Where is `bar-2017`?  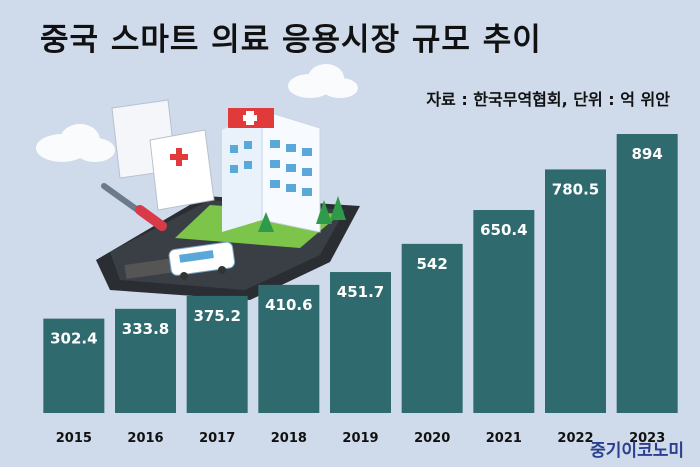
bar-2017 is located at coordinates (217, 354).